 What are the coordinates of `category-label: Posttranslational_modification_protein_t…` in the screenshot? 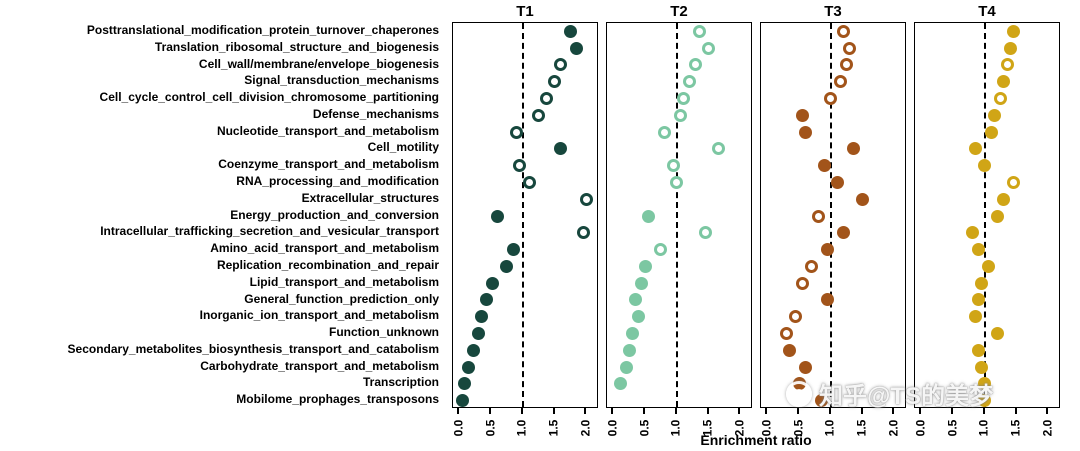 It's located at (262, 30).